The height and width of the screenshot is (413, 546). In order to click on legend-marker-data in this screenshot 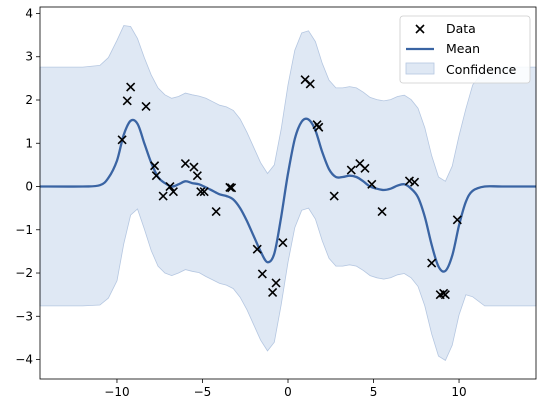, I will do `click(420, 29)`.